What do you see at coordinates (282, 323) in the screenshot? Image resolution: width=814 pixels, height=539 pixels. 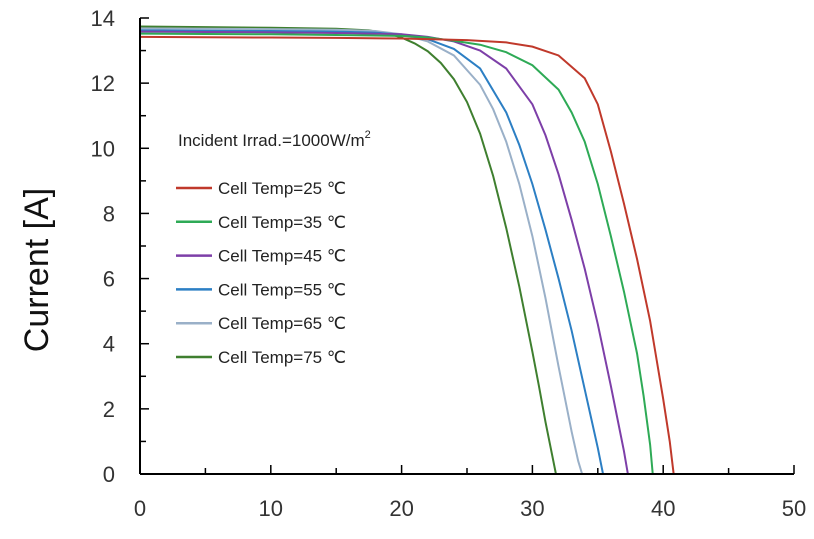 I see `legend-label: Cell Temp=65 ℃` at bounding box center [282, 323].